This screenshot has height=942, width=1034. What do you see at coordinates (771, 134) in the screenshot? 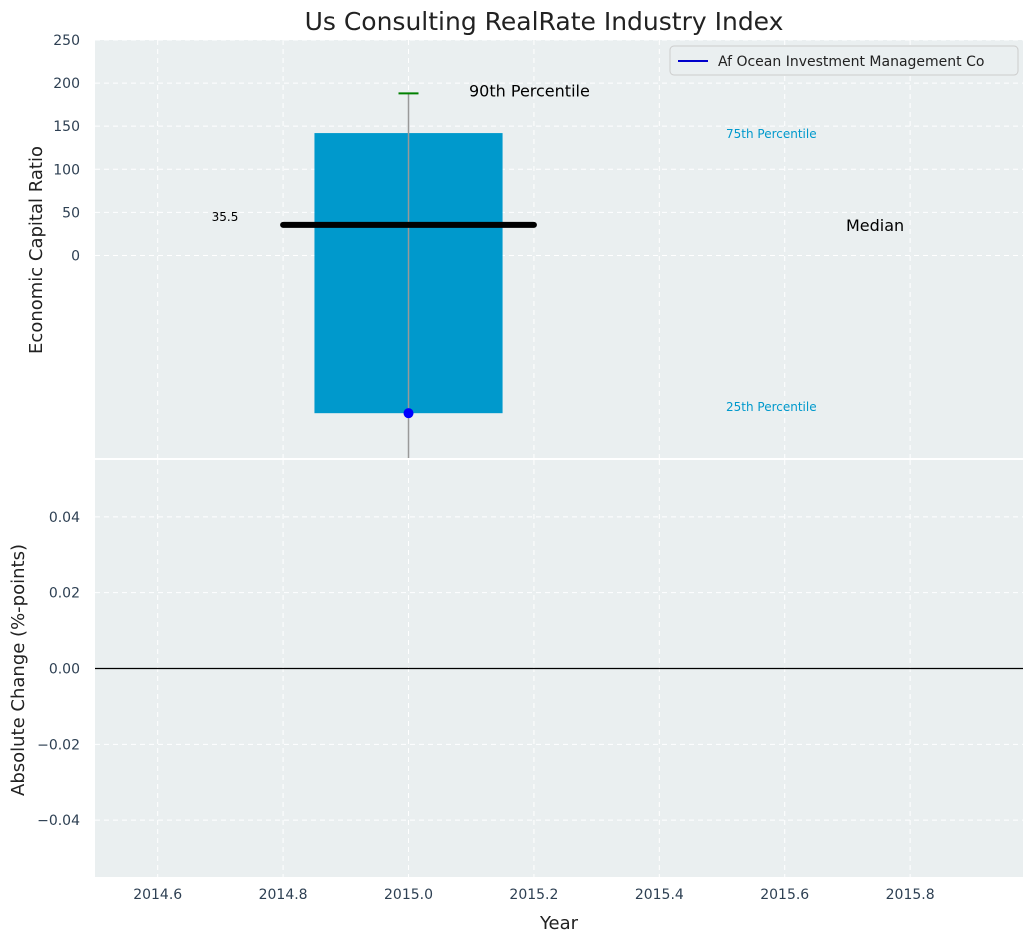
I see `p75-label: 75th Percentile` at bounding box center [771, 134].